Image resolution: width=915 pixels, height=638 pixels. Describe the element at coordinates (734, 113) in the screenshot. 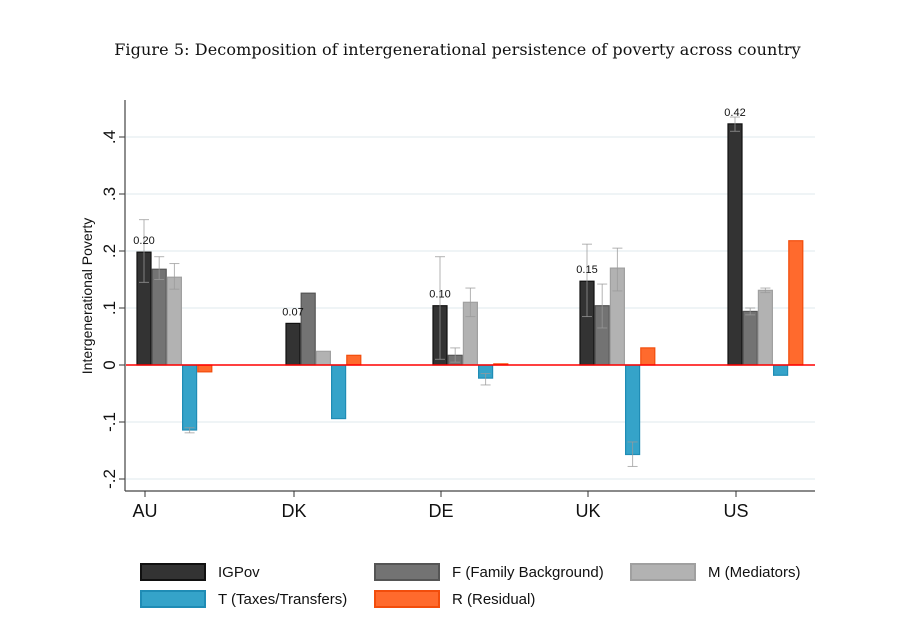

I see `data-label-igpov: 0.42` at that location.